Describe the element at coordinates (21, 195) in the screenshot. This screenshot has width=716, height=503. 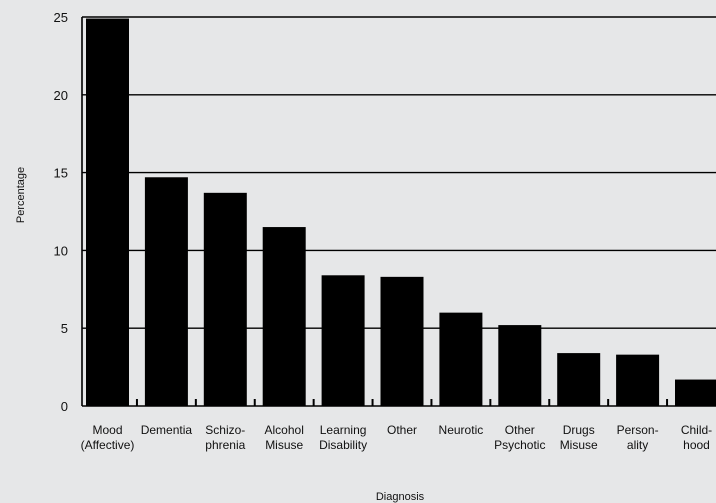
I see `y-axis-title: Percentage` at that location.